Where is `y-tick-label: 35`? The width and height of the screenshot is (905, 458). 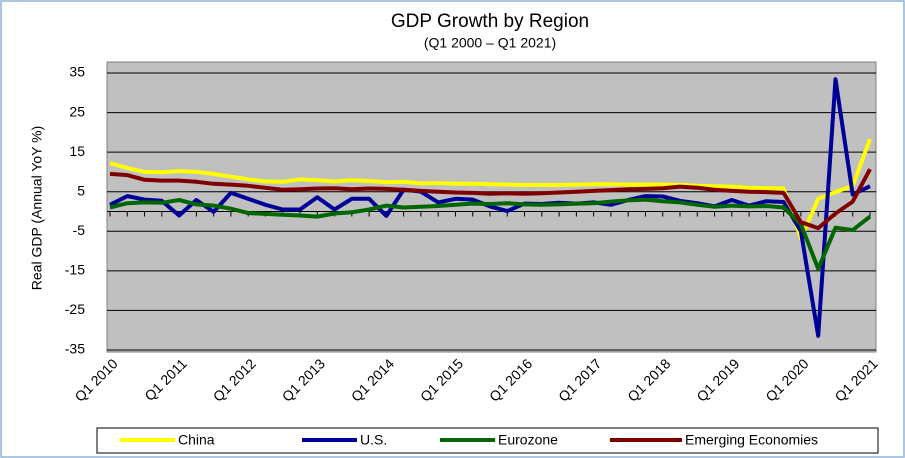 y-tick-label: 35 is located at coordinates (77, 72).